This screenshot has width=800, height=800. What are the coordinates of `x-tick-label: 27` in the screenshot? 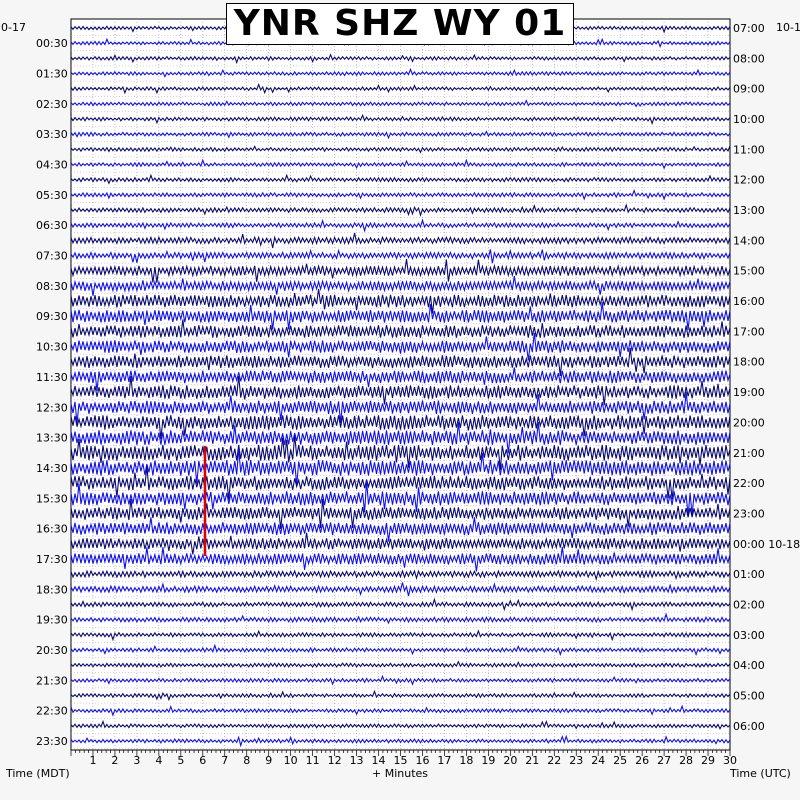 It's located at (664, 760).